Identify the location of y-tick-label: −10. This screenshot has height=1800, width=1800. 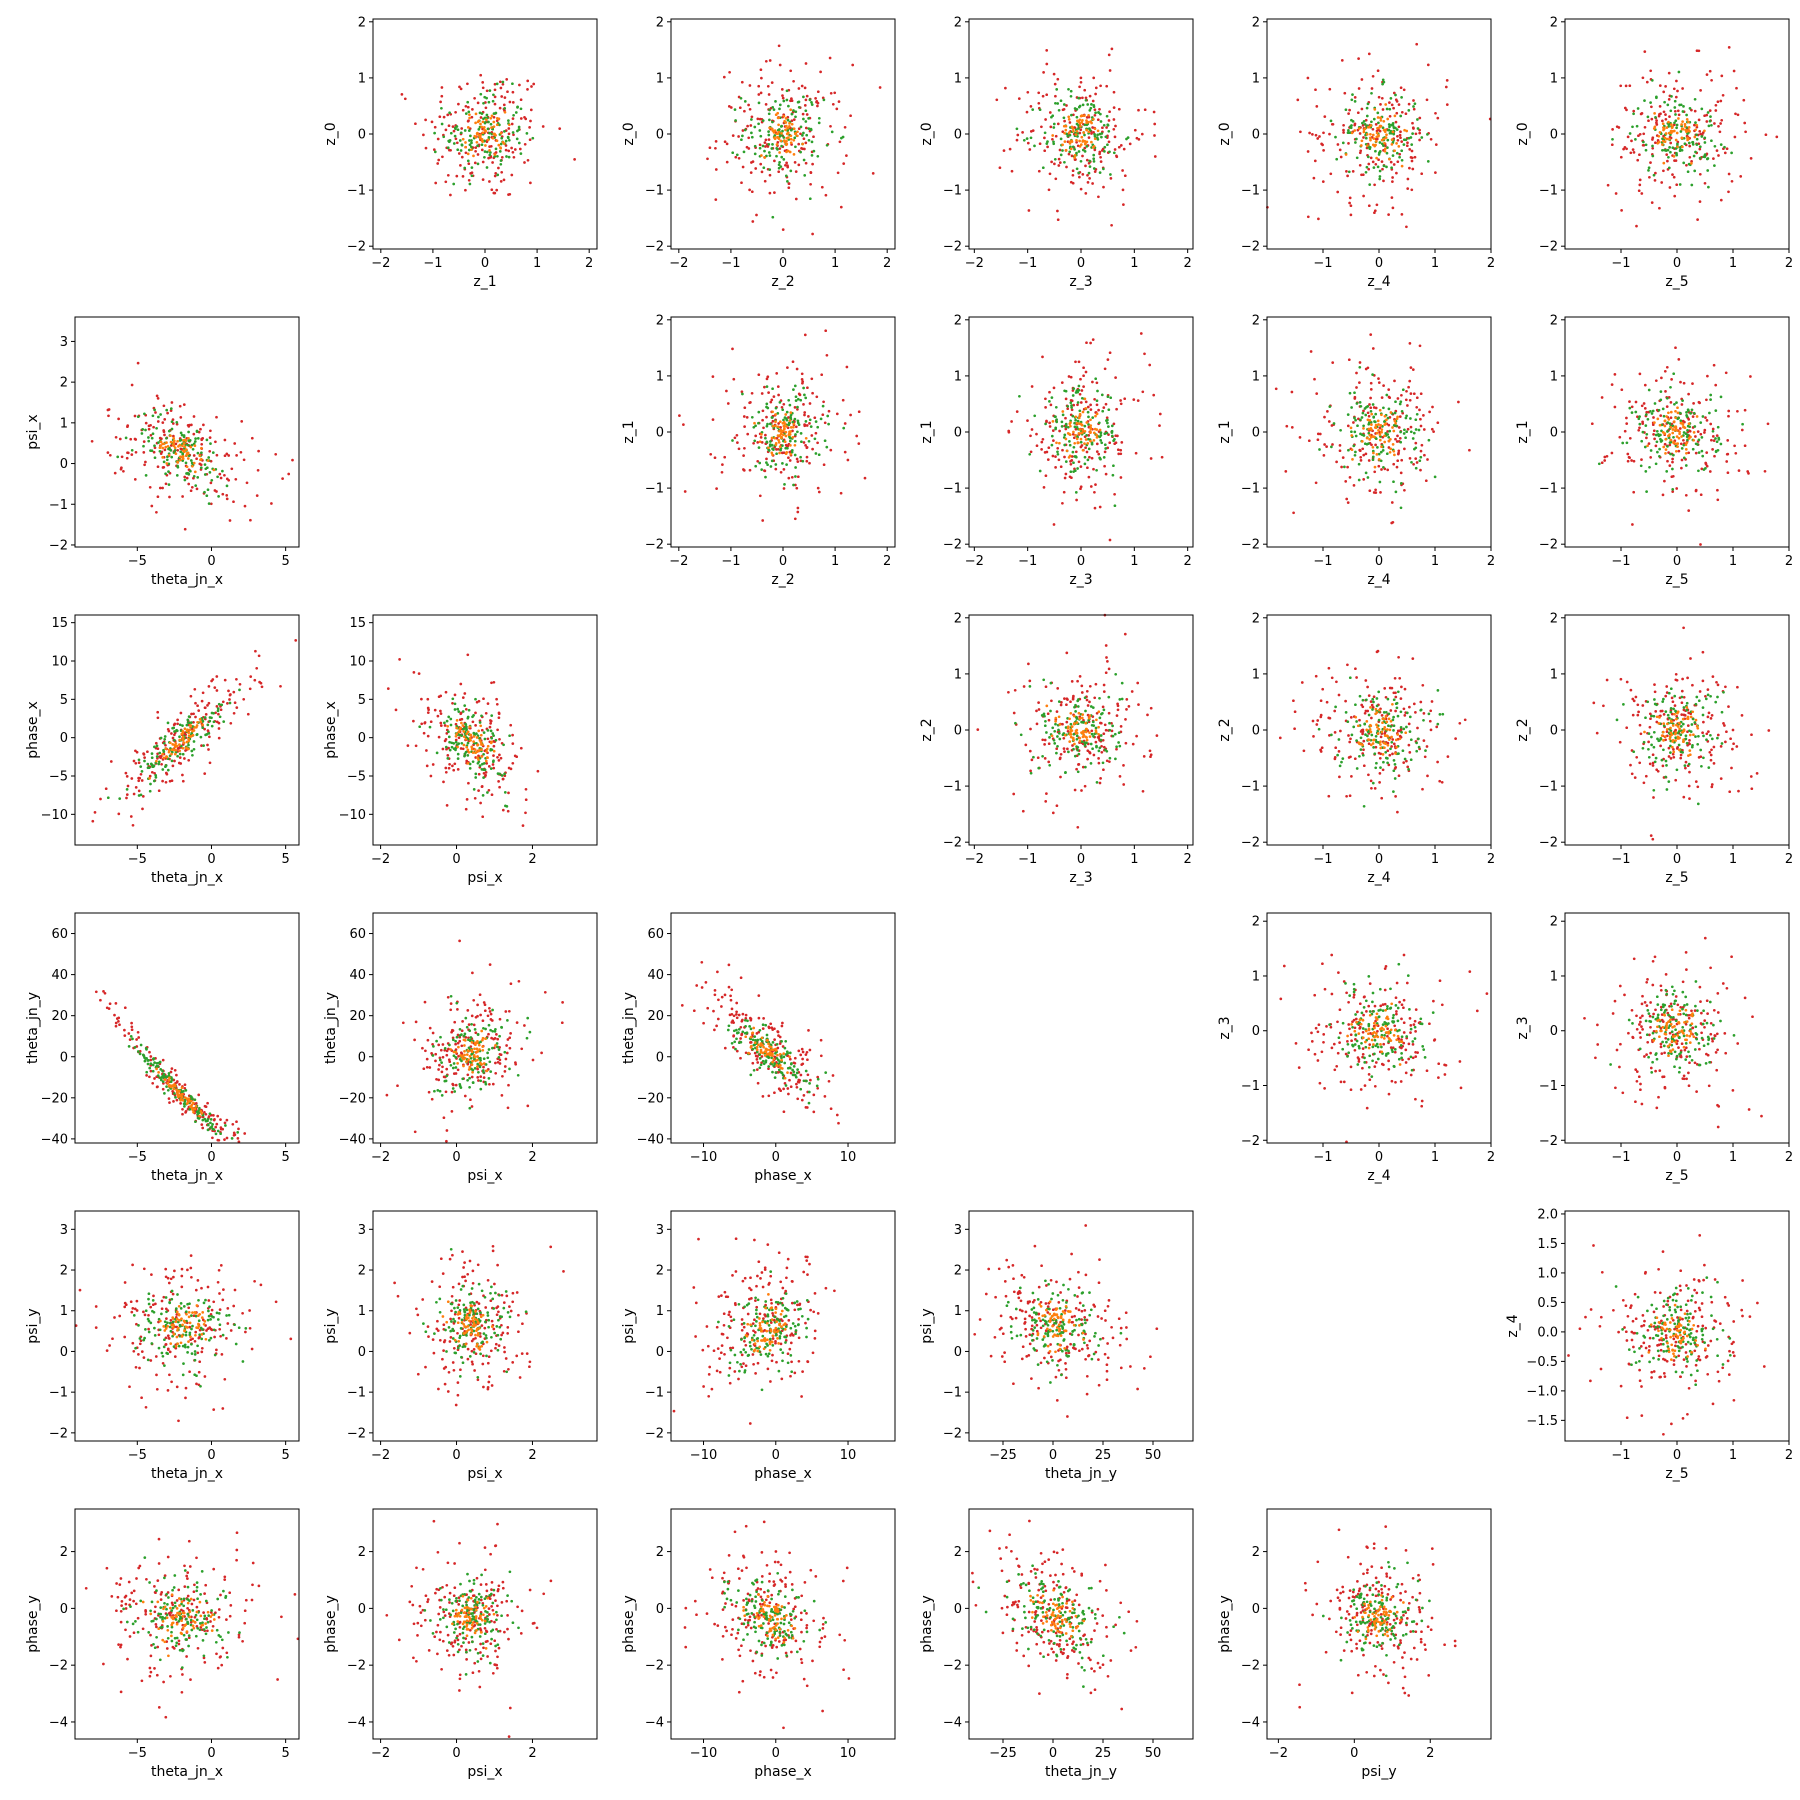
(54, 815).